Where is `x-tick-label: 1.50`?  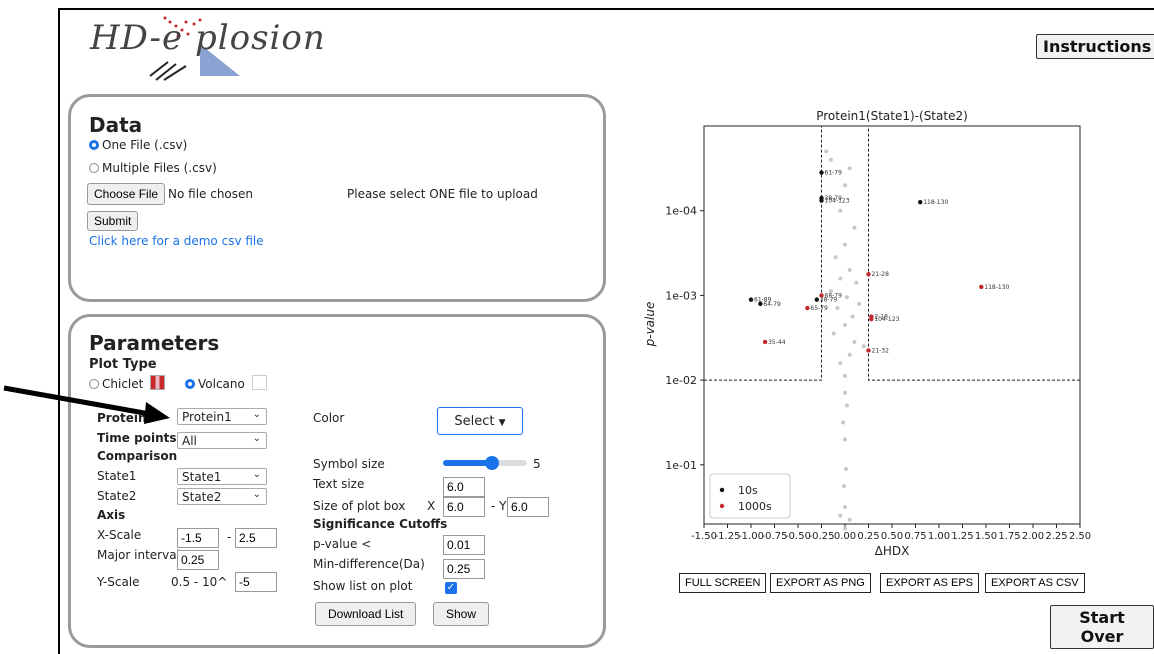
x-tick-label: 1.50 is located at coordinates (986, 536).